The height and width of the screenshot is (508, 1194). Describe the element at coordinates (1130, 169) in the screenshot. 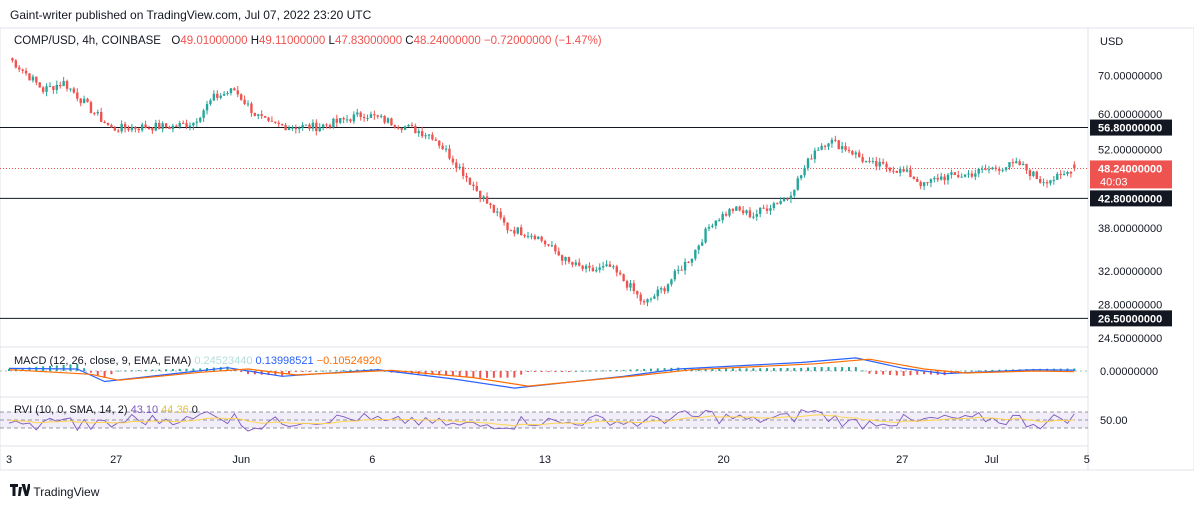

I see `current-price-label: 48.24000000` at that location.